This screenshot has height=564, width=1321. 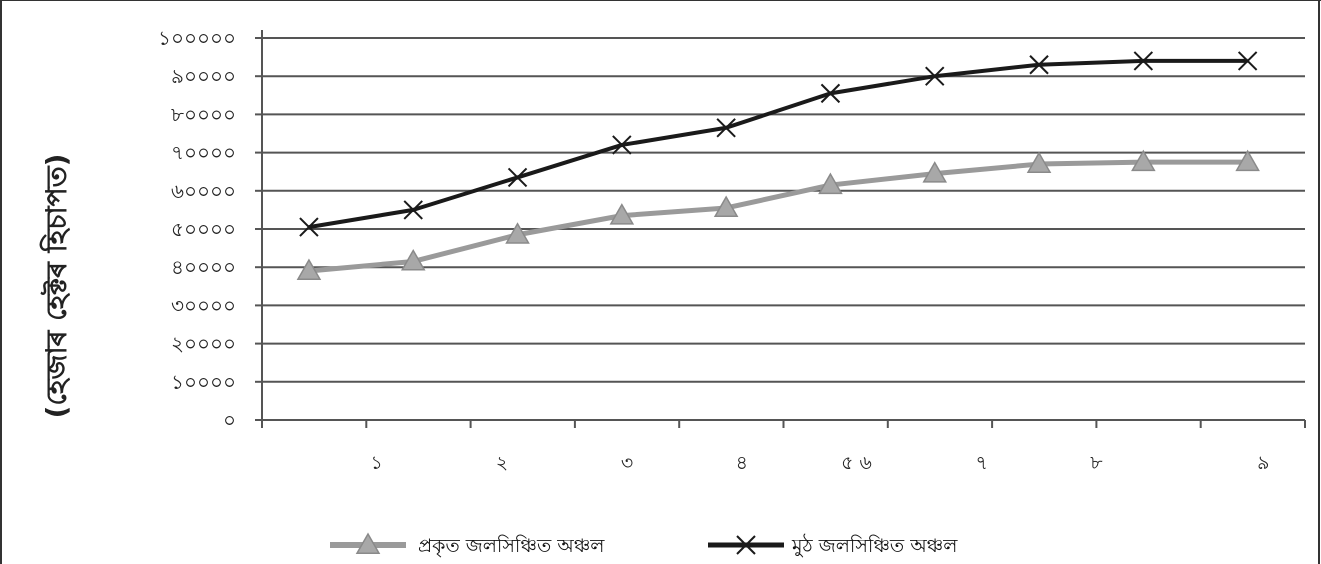 What do you see at coordinates (377, 463) in the screenshot?
I see `x-tick-label: ১` at bounding box center [377, 463].